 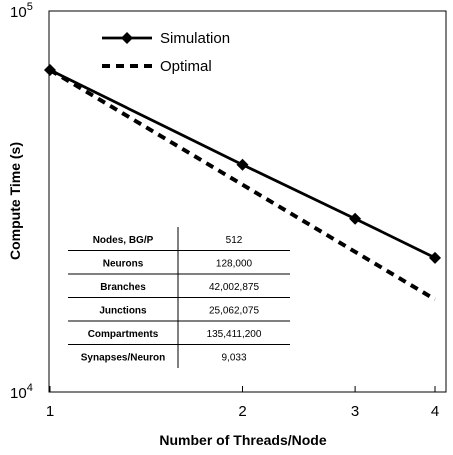 What do you see at coordinates (234, 334) in the screenshot?
I see `table-row-value: 135,411,200` at bounding box center [234, 334].